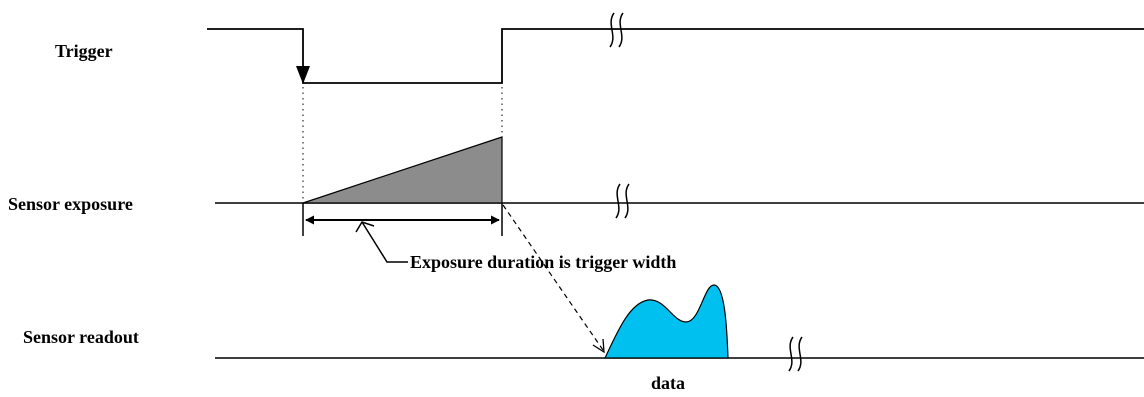 The height and width of the screenshot is (397, 1144). What do you see at coordinates (675, 56) in the screenshot?
I see `trigger-waveform` at bounding box center [675, 56].